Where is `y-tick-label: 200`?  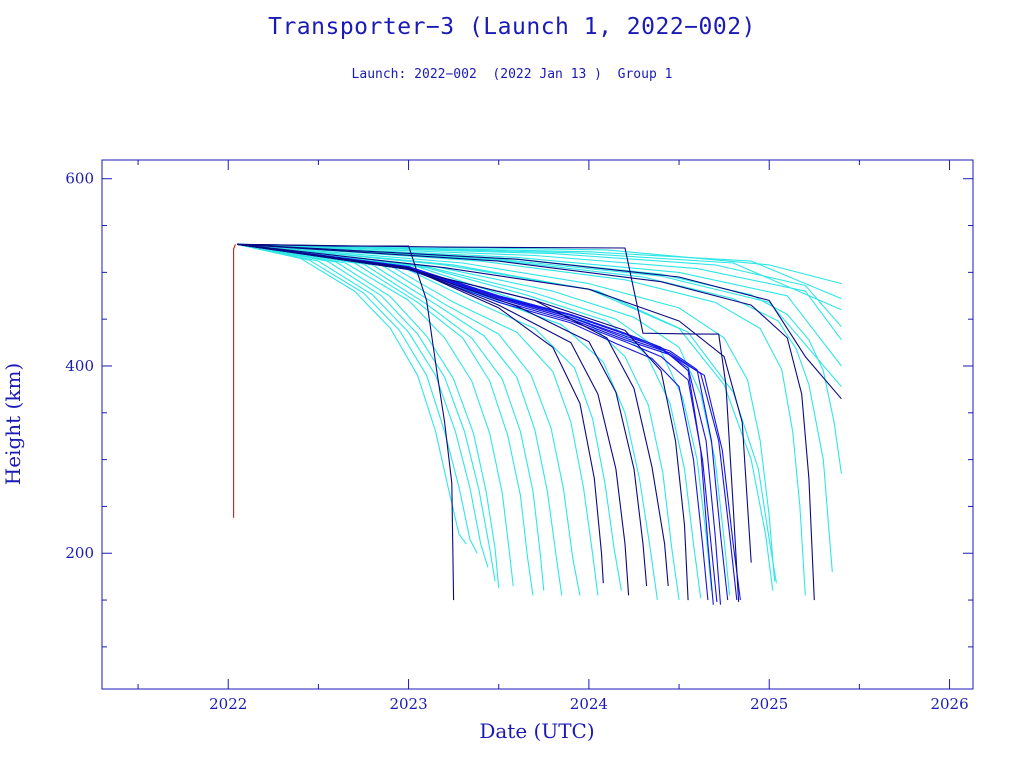 y-tick-label: 200 is located at coordinates (79, 553).